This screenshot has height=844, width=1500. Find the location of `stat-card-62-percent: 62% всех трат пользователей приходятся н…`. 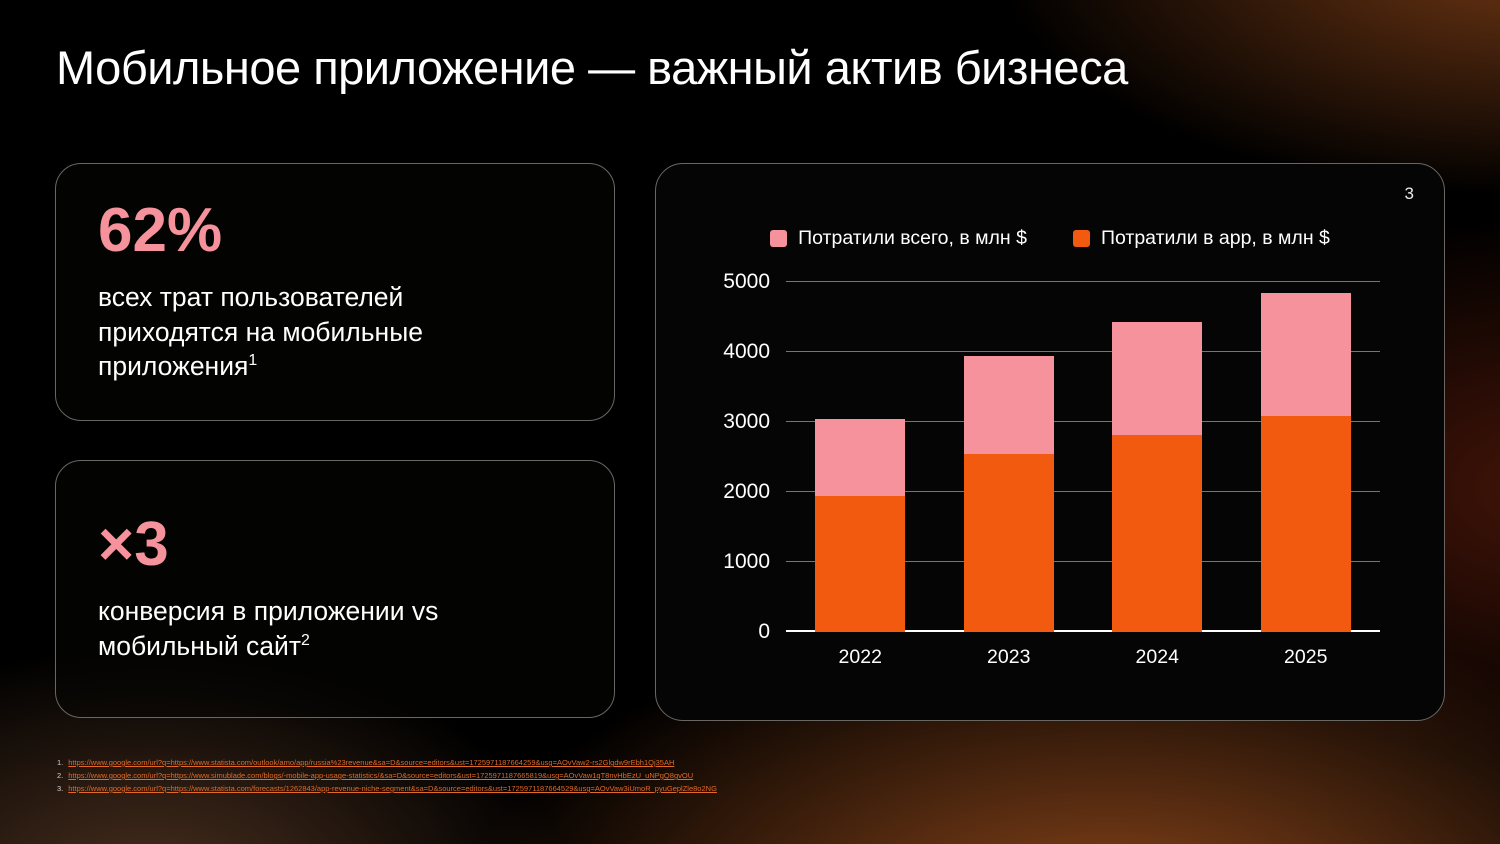

stat-card-62-percent: 62% всех трат пользователей приходятся н… is located at coordinates (335, 292).